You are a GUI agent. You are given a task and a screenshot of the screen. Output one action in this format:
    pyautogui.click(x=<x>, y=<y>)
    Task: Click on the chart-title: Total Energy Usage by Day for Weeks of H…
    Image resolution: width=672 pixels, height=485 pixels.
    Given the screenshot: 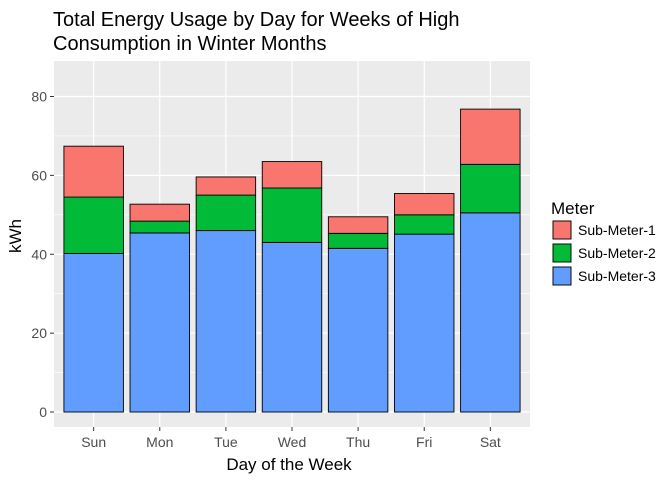 What is the action you would take?
    pyautogui.click(x=256, y=32)
    